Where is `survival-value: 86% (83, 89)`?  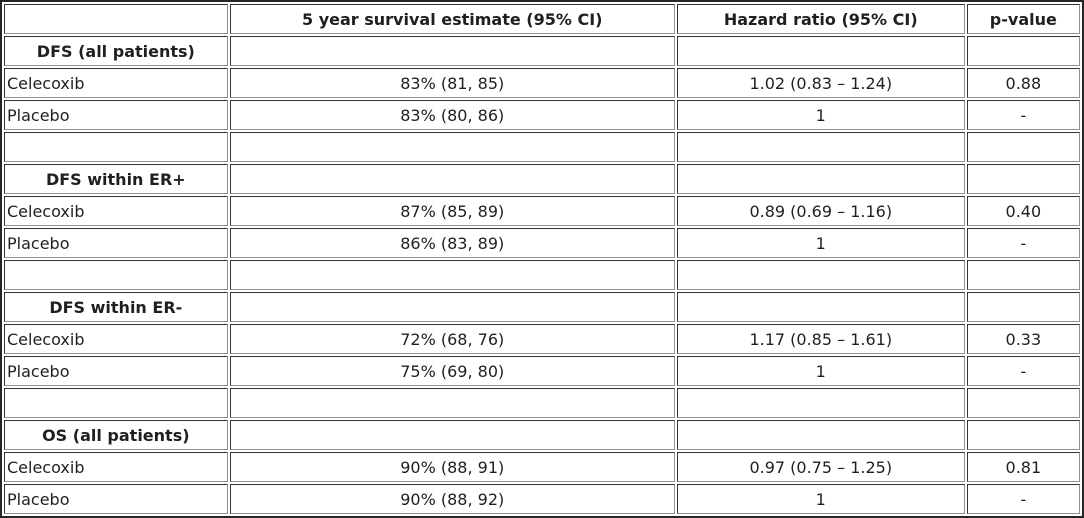
survival-value: 86% (83, 89) is located at coordinates (452, 243).